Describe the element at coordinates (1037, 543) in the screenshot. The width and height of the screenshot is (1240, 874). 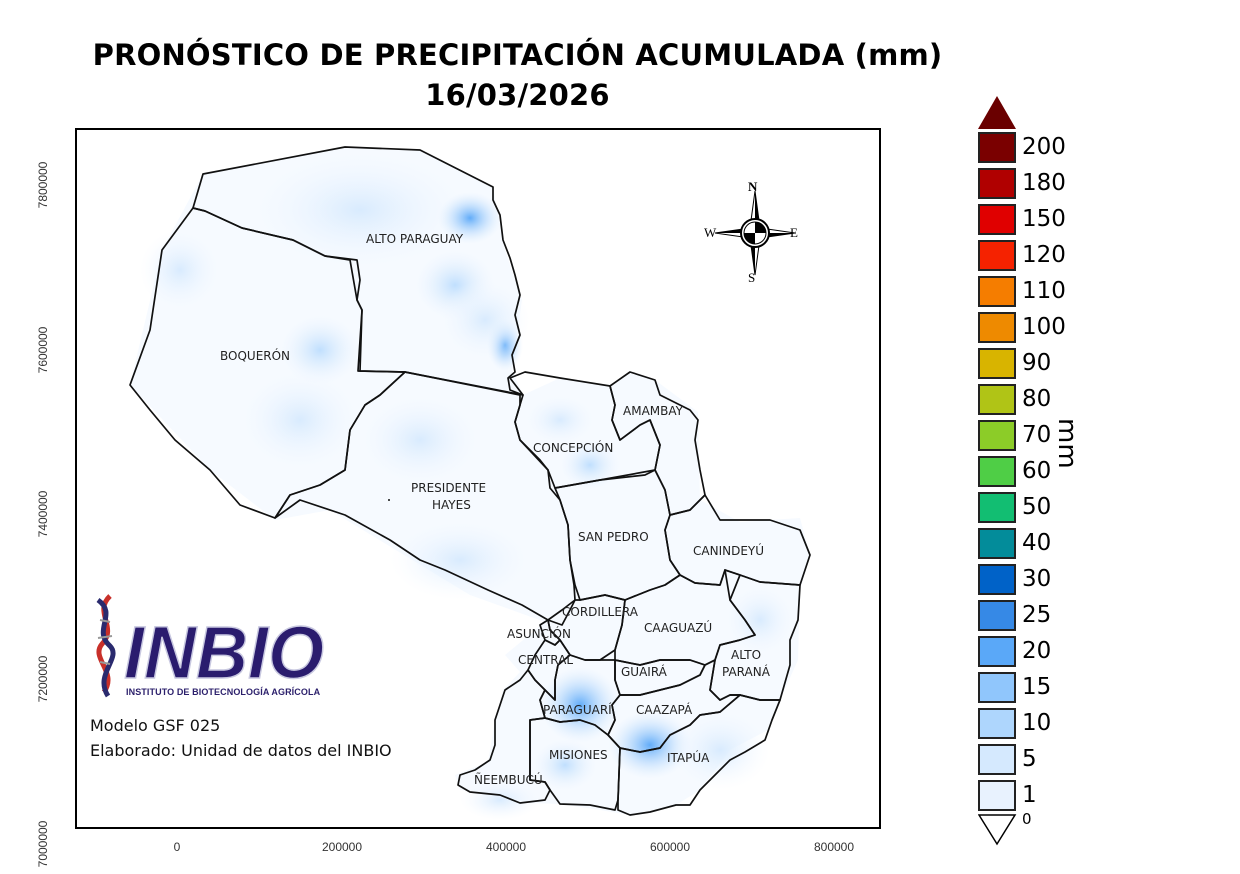
I see `legend-label: 40` at that location.